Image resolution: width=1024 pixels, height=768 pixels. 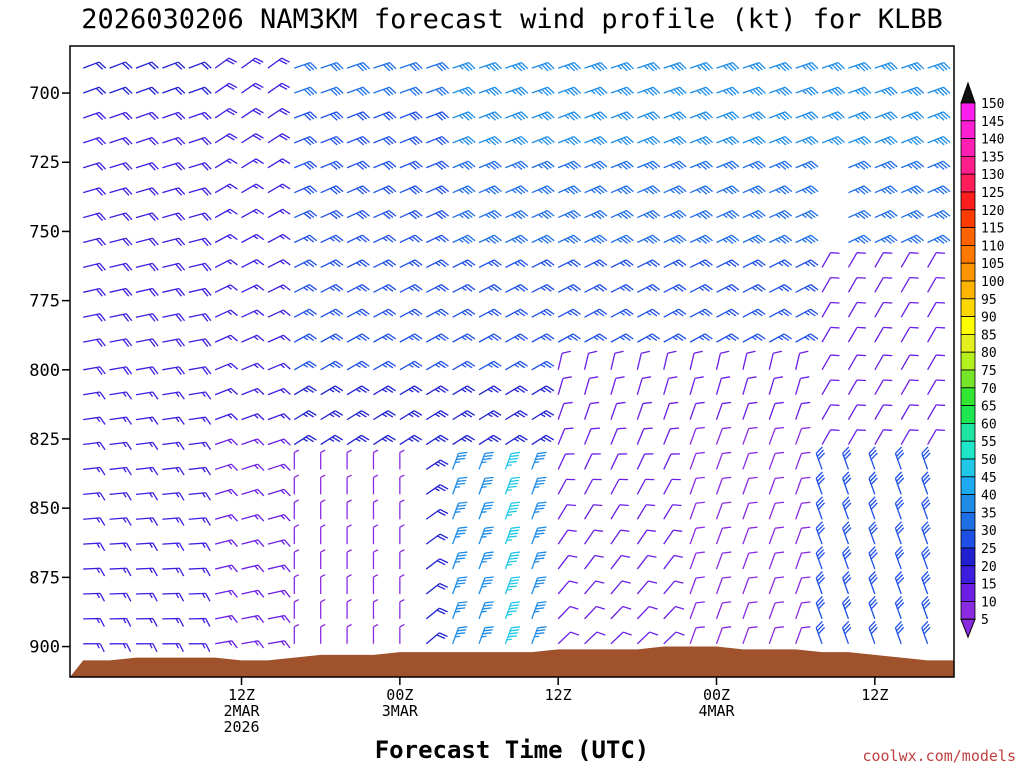 I want to click on y-tick-label: 825, so click(x=44, y=440).